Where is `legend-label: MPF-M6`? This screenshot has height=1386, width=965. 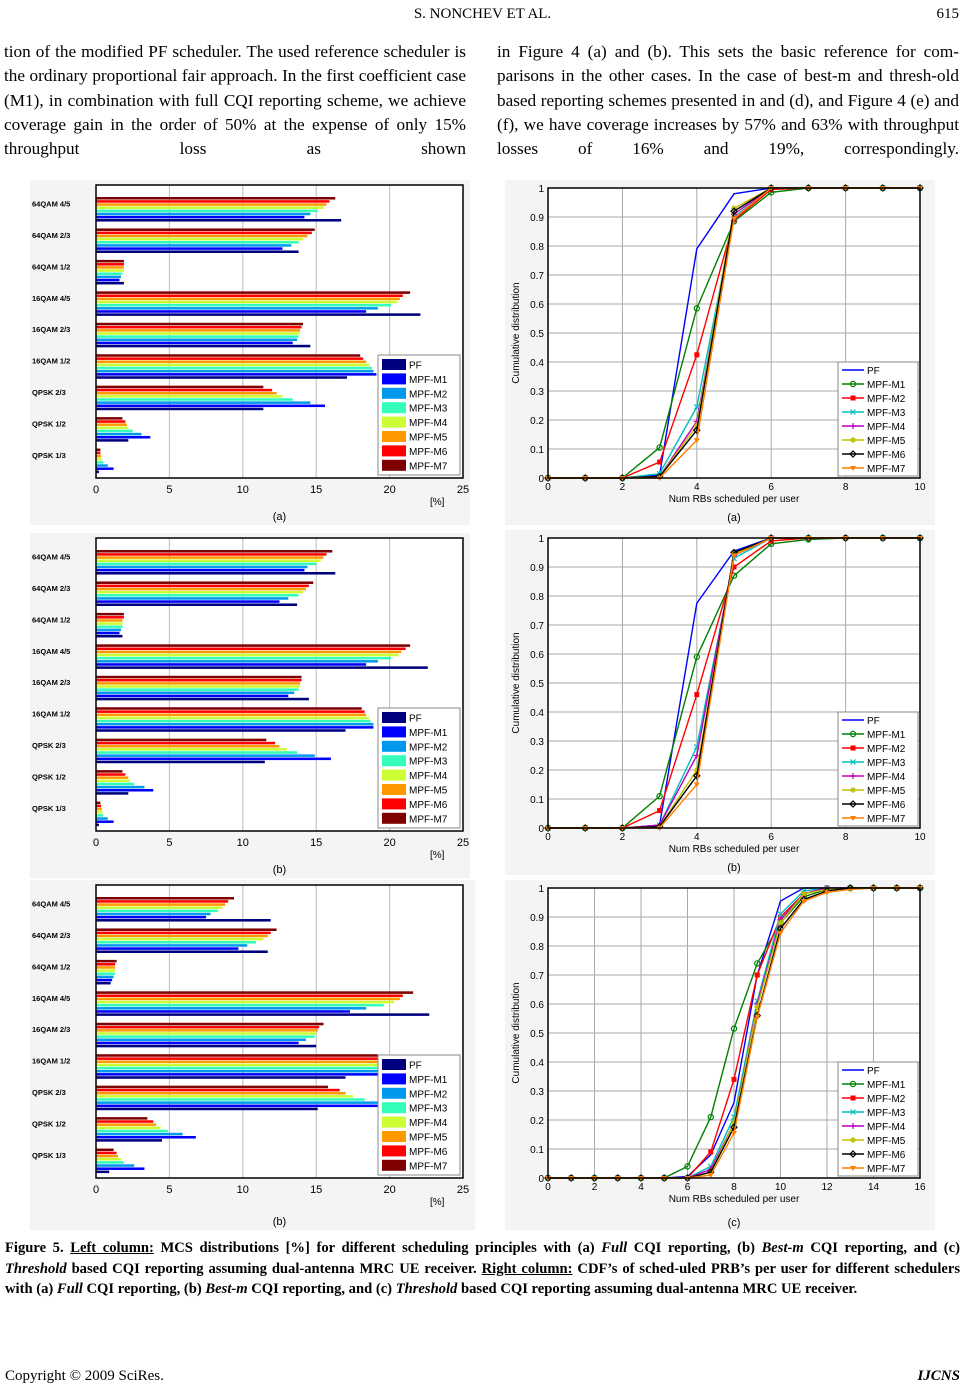 legend-label: MPF-M6 is located at coordinates (428, 1152).